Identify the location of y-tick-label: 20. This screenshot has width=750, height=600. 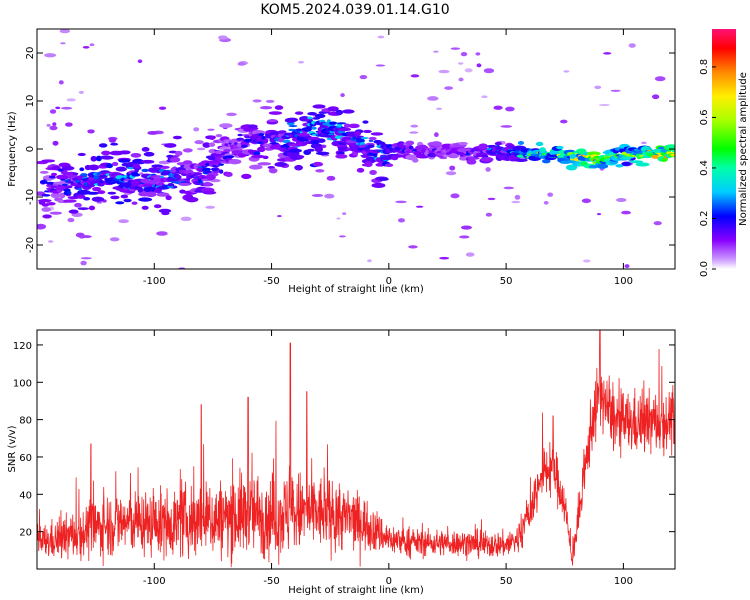
(30, 53).